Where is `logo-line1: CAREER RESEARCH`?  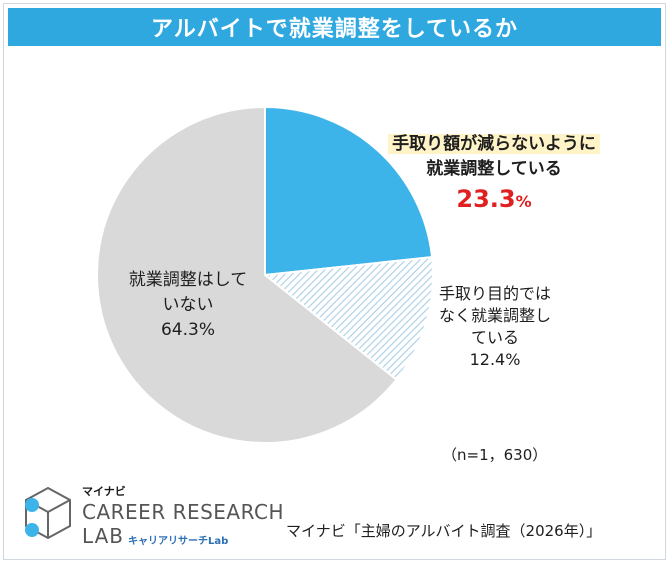 logo-line1: CAREER RESEARCH is located at coordinates (183, 512).